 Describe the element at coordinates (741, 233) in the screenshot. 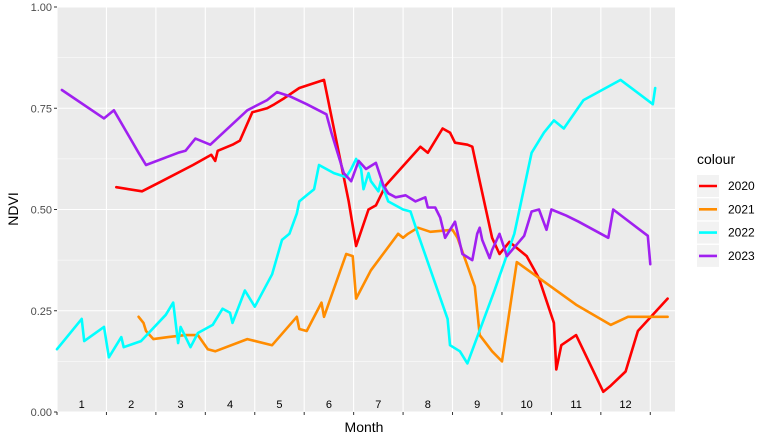

I see `legend-label-2022: 2022` at that location.